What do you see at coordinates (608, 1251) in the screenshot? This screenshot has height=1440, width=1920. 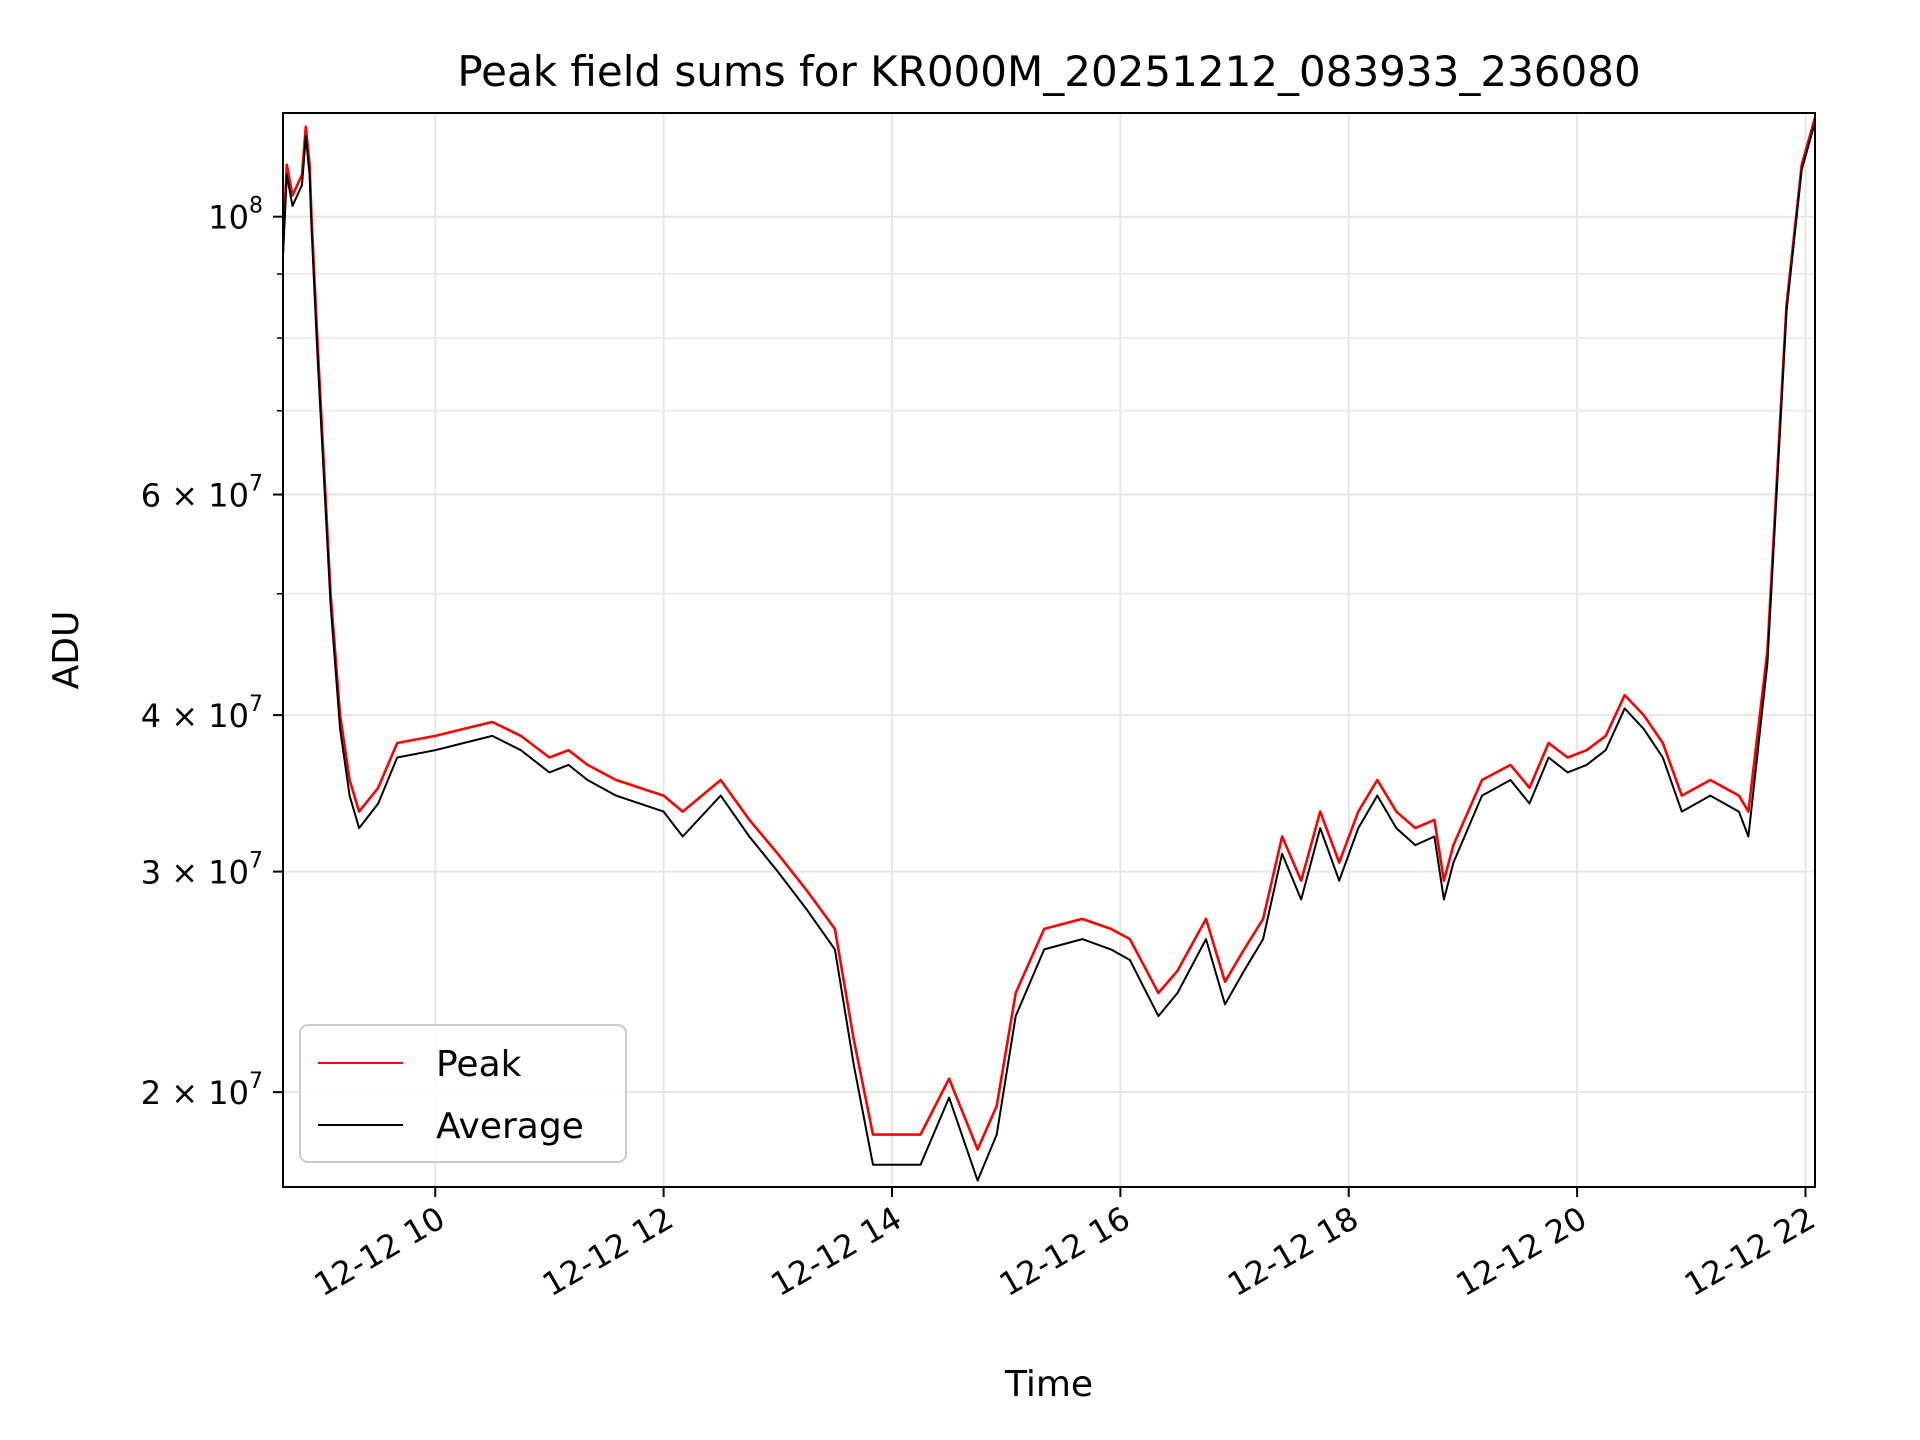 I see `x-tick-label-1: 12-12 12` at bounding box center [608, 1251].